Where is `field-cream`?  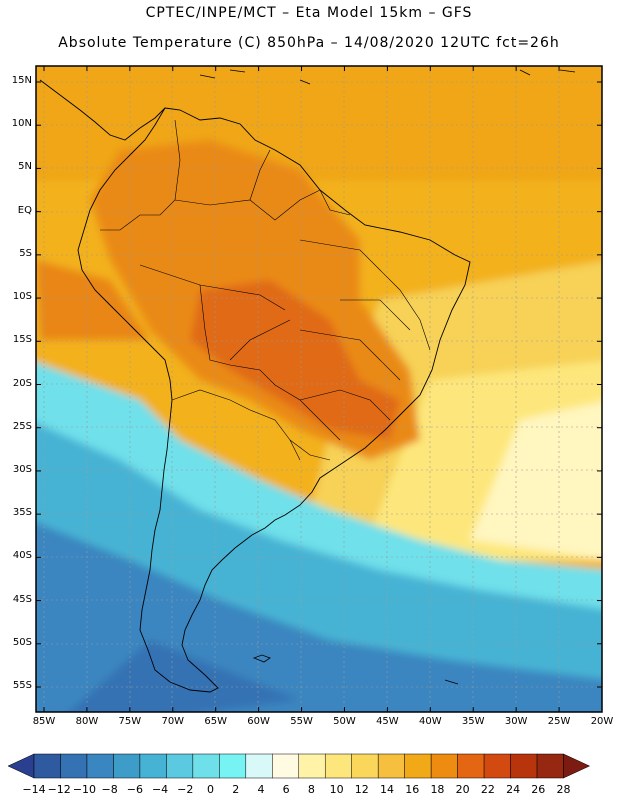 field-cream is located at coordinates (536, 480).